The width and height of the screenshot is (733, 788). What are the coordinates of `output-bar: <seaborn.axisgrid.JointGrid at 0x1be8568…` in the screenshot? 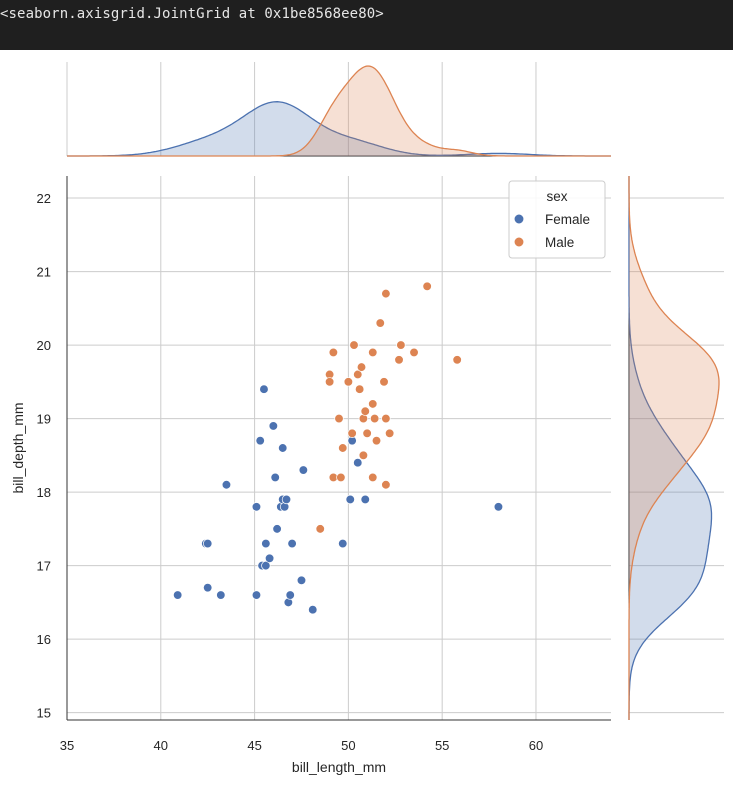 It's located at (366, 25).